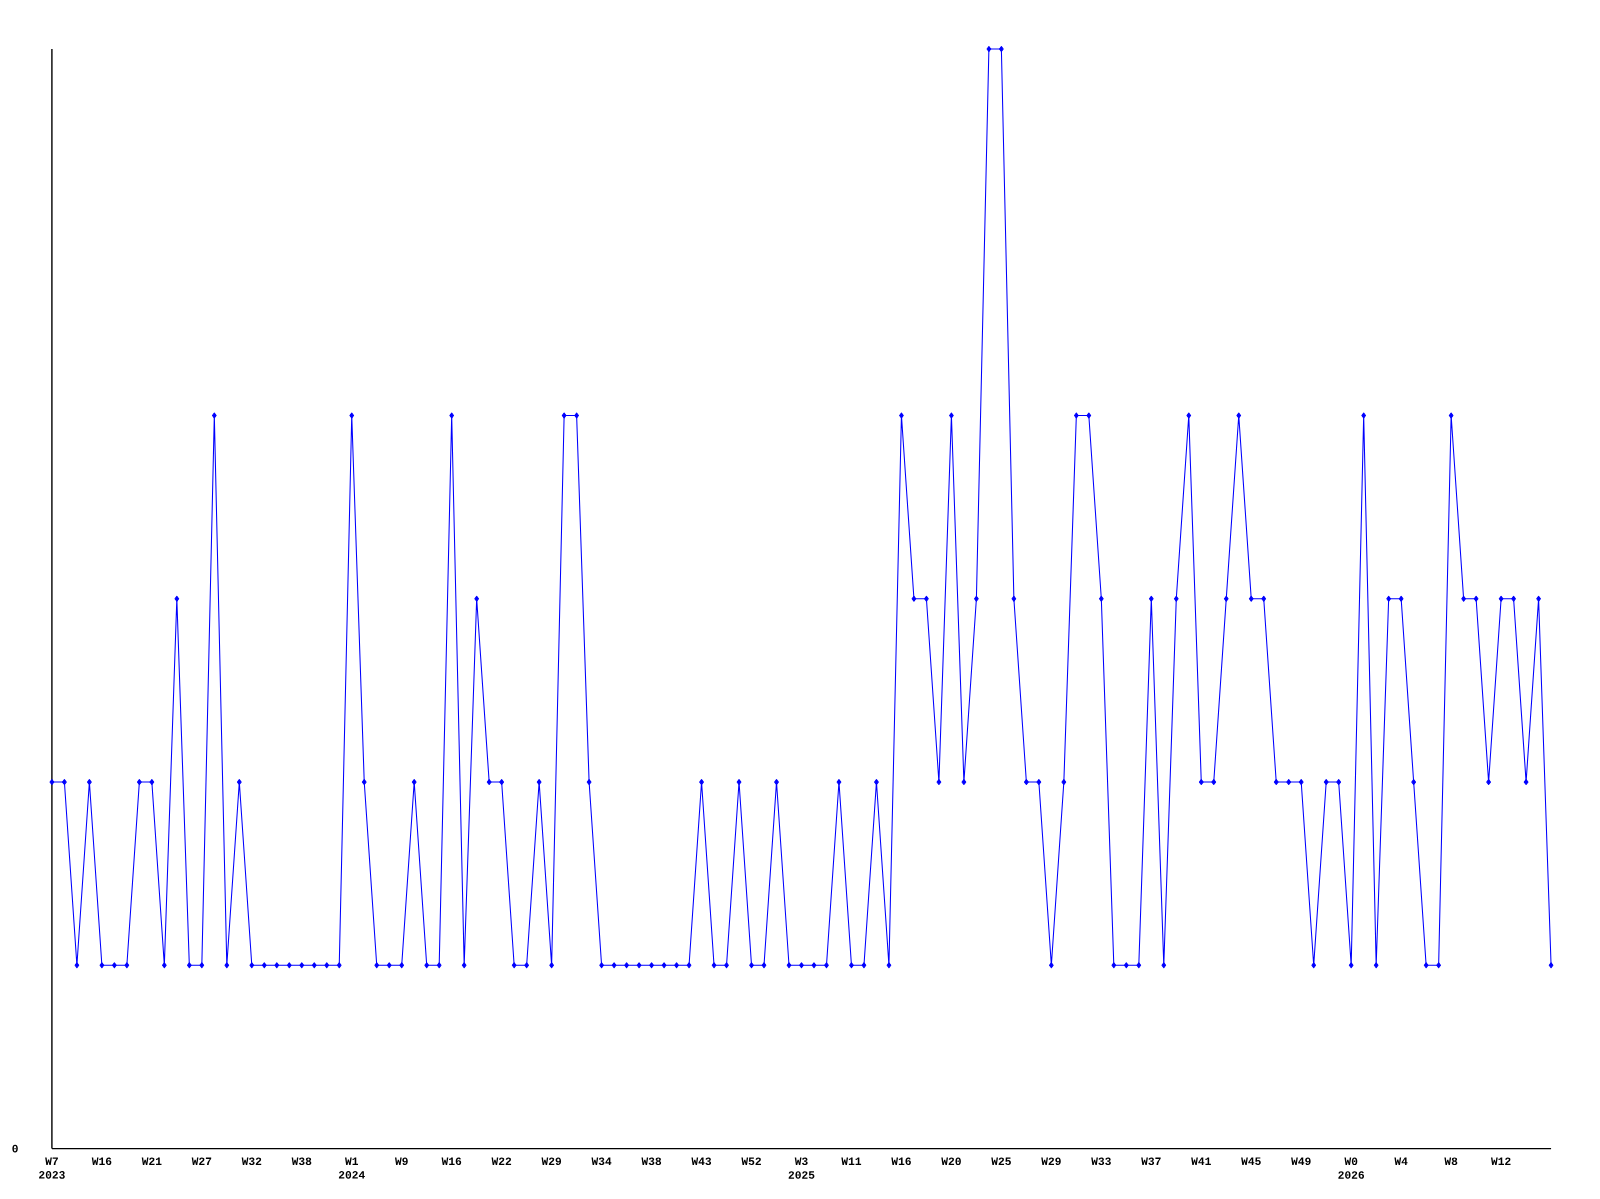 Image resolution: width=1600 pixels, height=1199 pixels. What do you see at coordinates (251, 1161) in the screenshot?
I see `x-tick-label: W32` at bounding box center [251, 1161].